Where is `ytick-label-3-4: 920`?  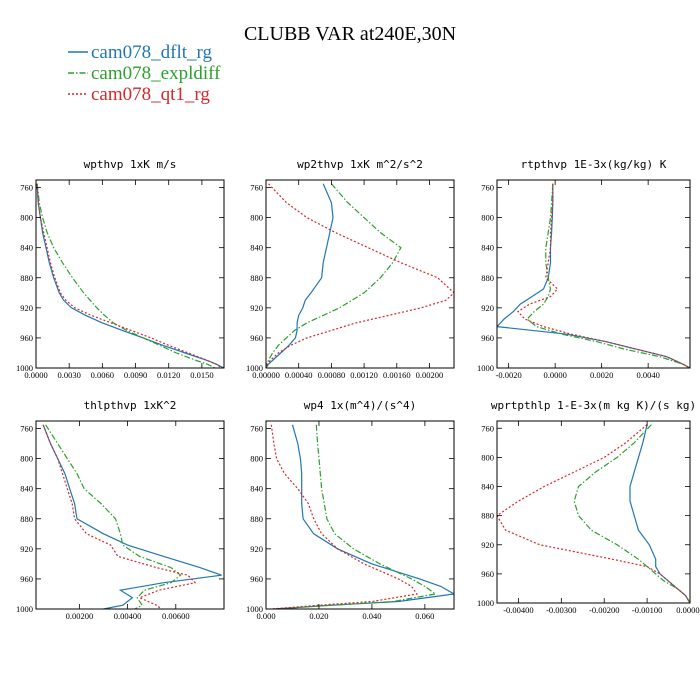
ytick-label-3-4: 920 is located at coordinates (26, 549).